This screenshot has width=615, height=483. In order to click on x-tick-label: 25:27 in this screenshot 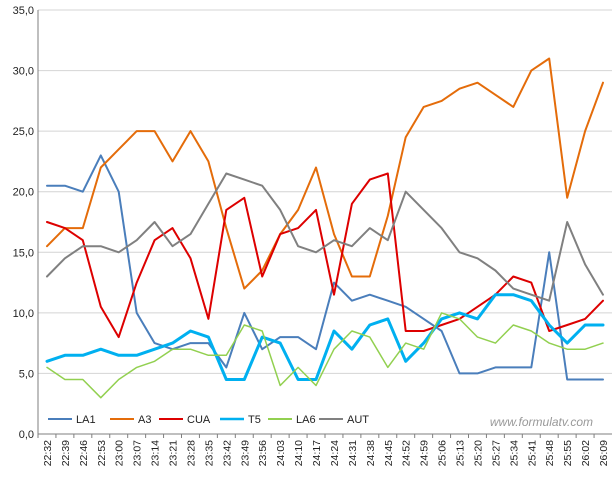, I will do `click(496, 453)`.